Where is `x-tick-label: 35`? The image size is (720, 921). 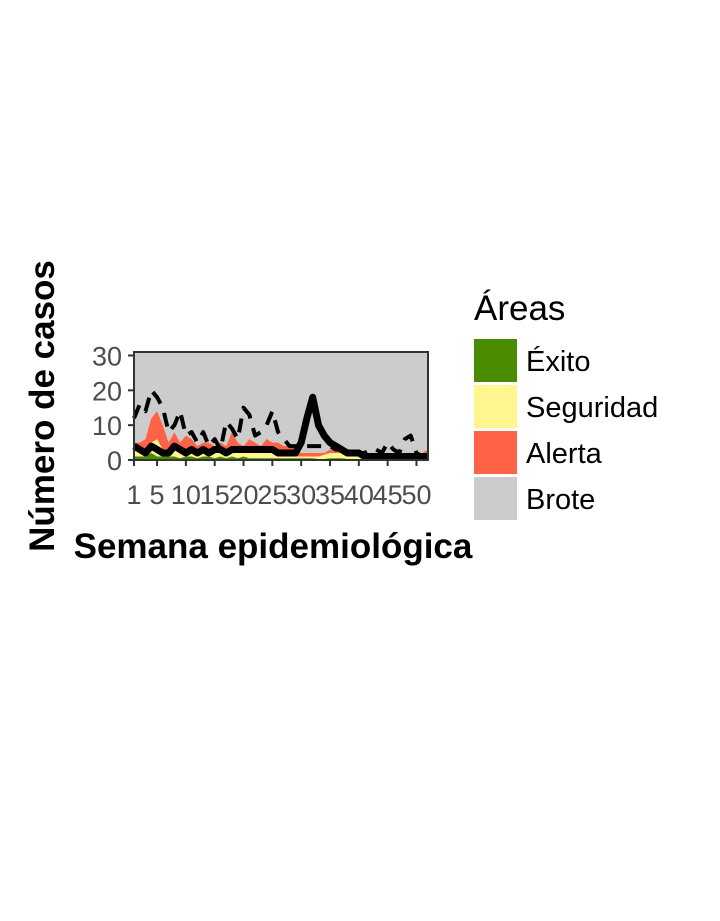 x-tick-label: 35 is located at coordinates (330, 495).